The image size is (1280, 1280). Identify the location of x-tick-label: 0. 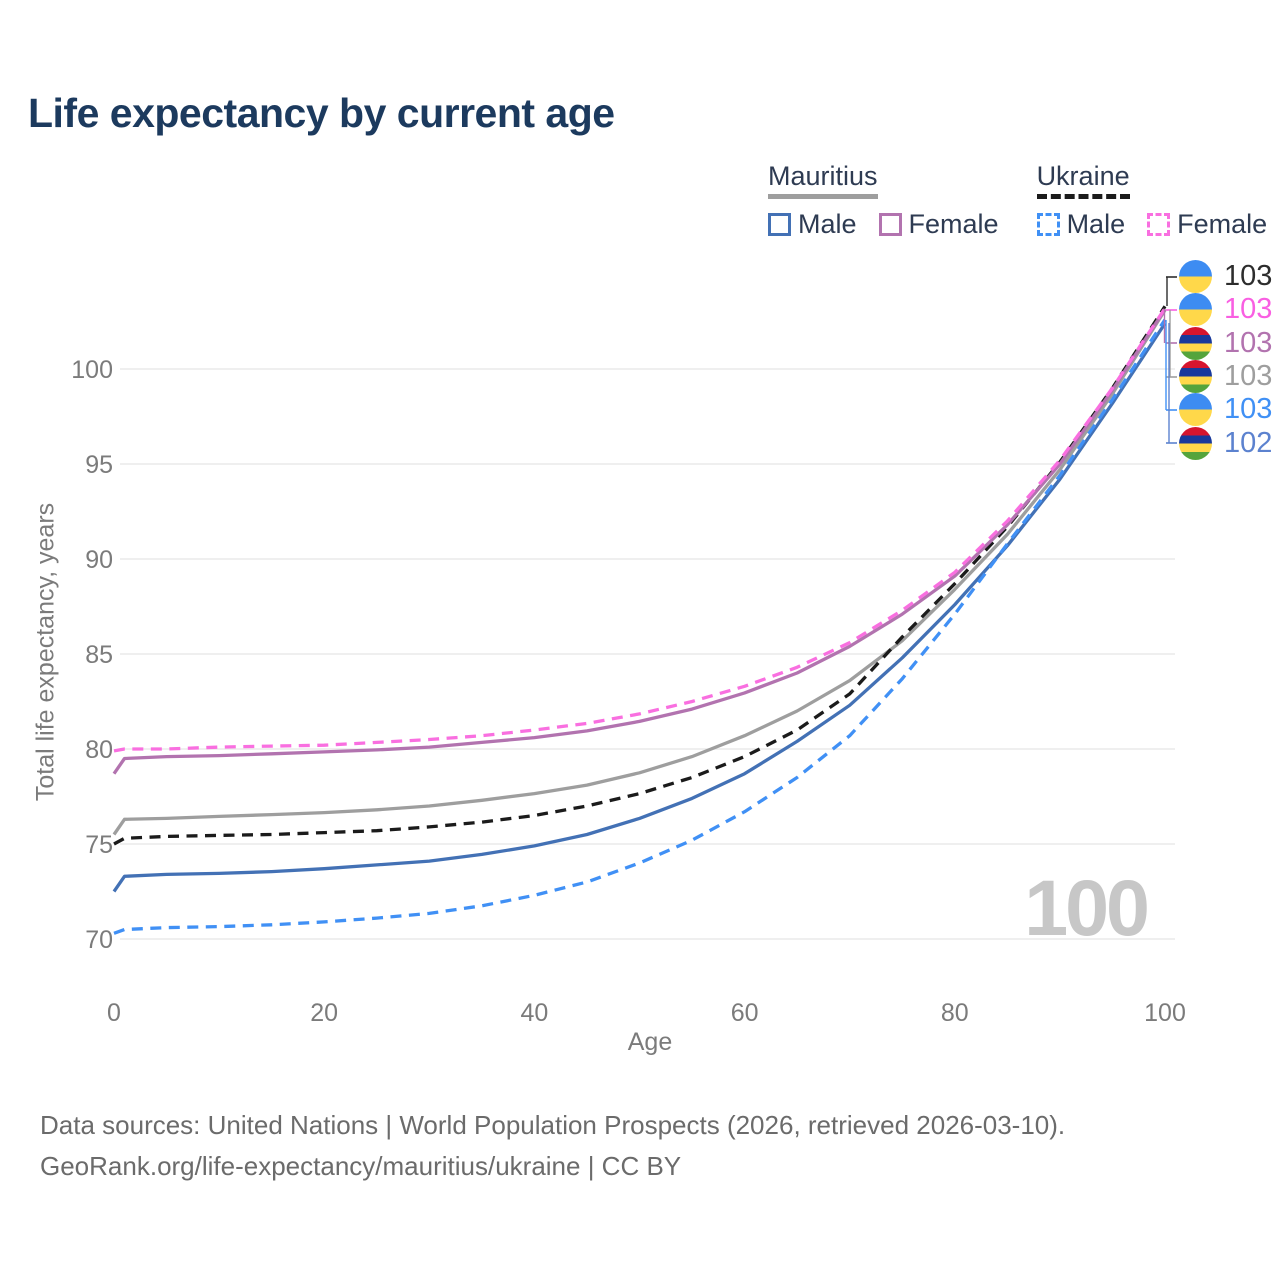
(114, 1013).